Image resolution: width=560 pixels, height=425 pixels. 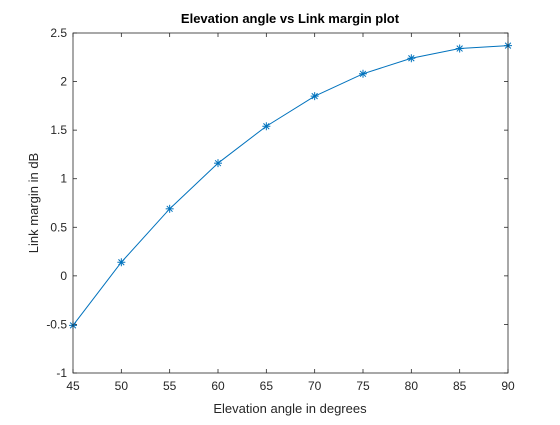 What do you see at coordinates (58, 33) in the screenshot?
I see `y-tick-label: 2.5` at bounding box center [58, 33].